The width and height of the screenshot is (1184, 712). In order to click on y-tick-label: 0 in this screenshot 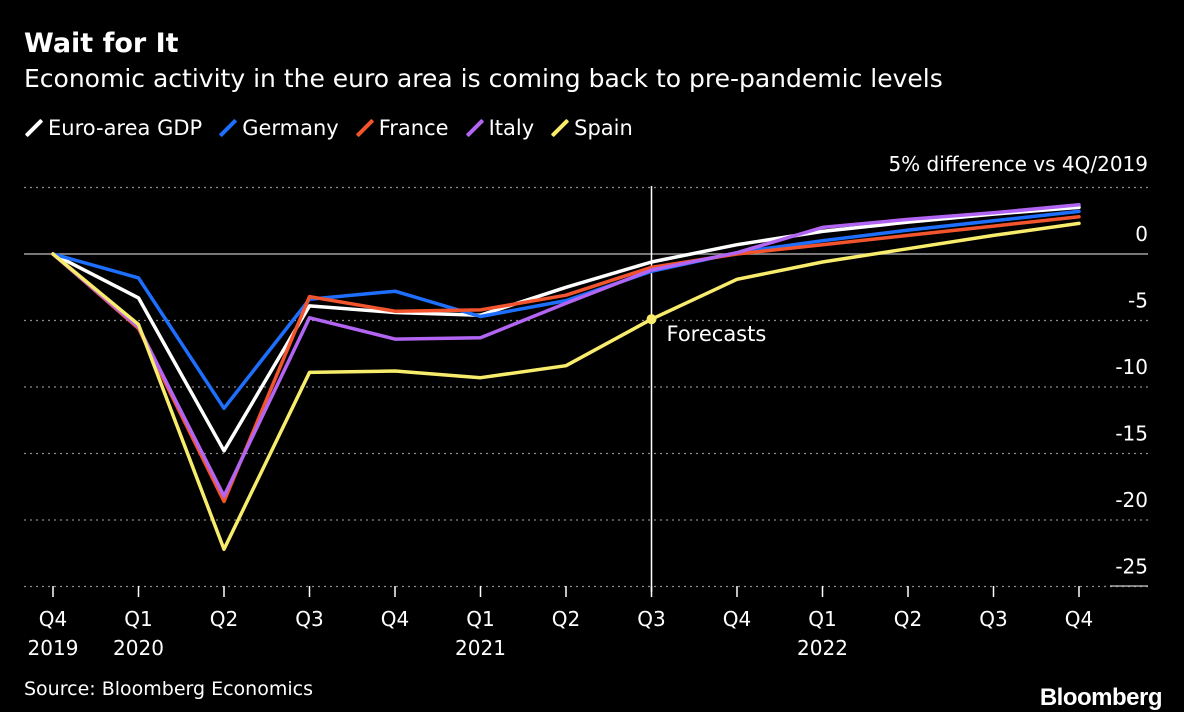, I will do `click(1141, 234)`.